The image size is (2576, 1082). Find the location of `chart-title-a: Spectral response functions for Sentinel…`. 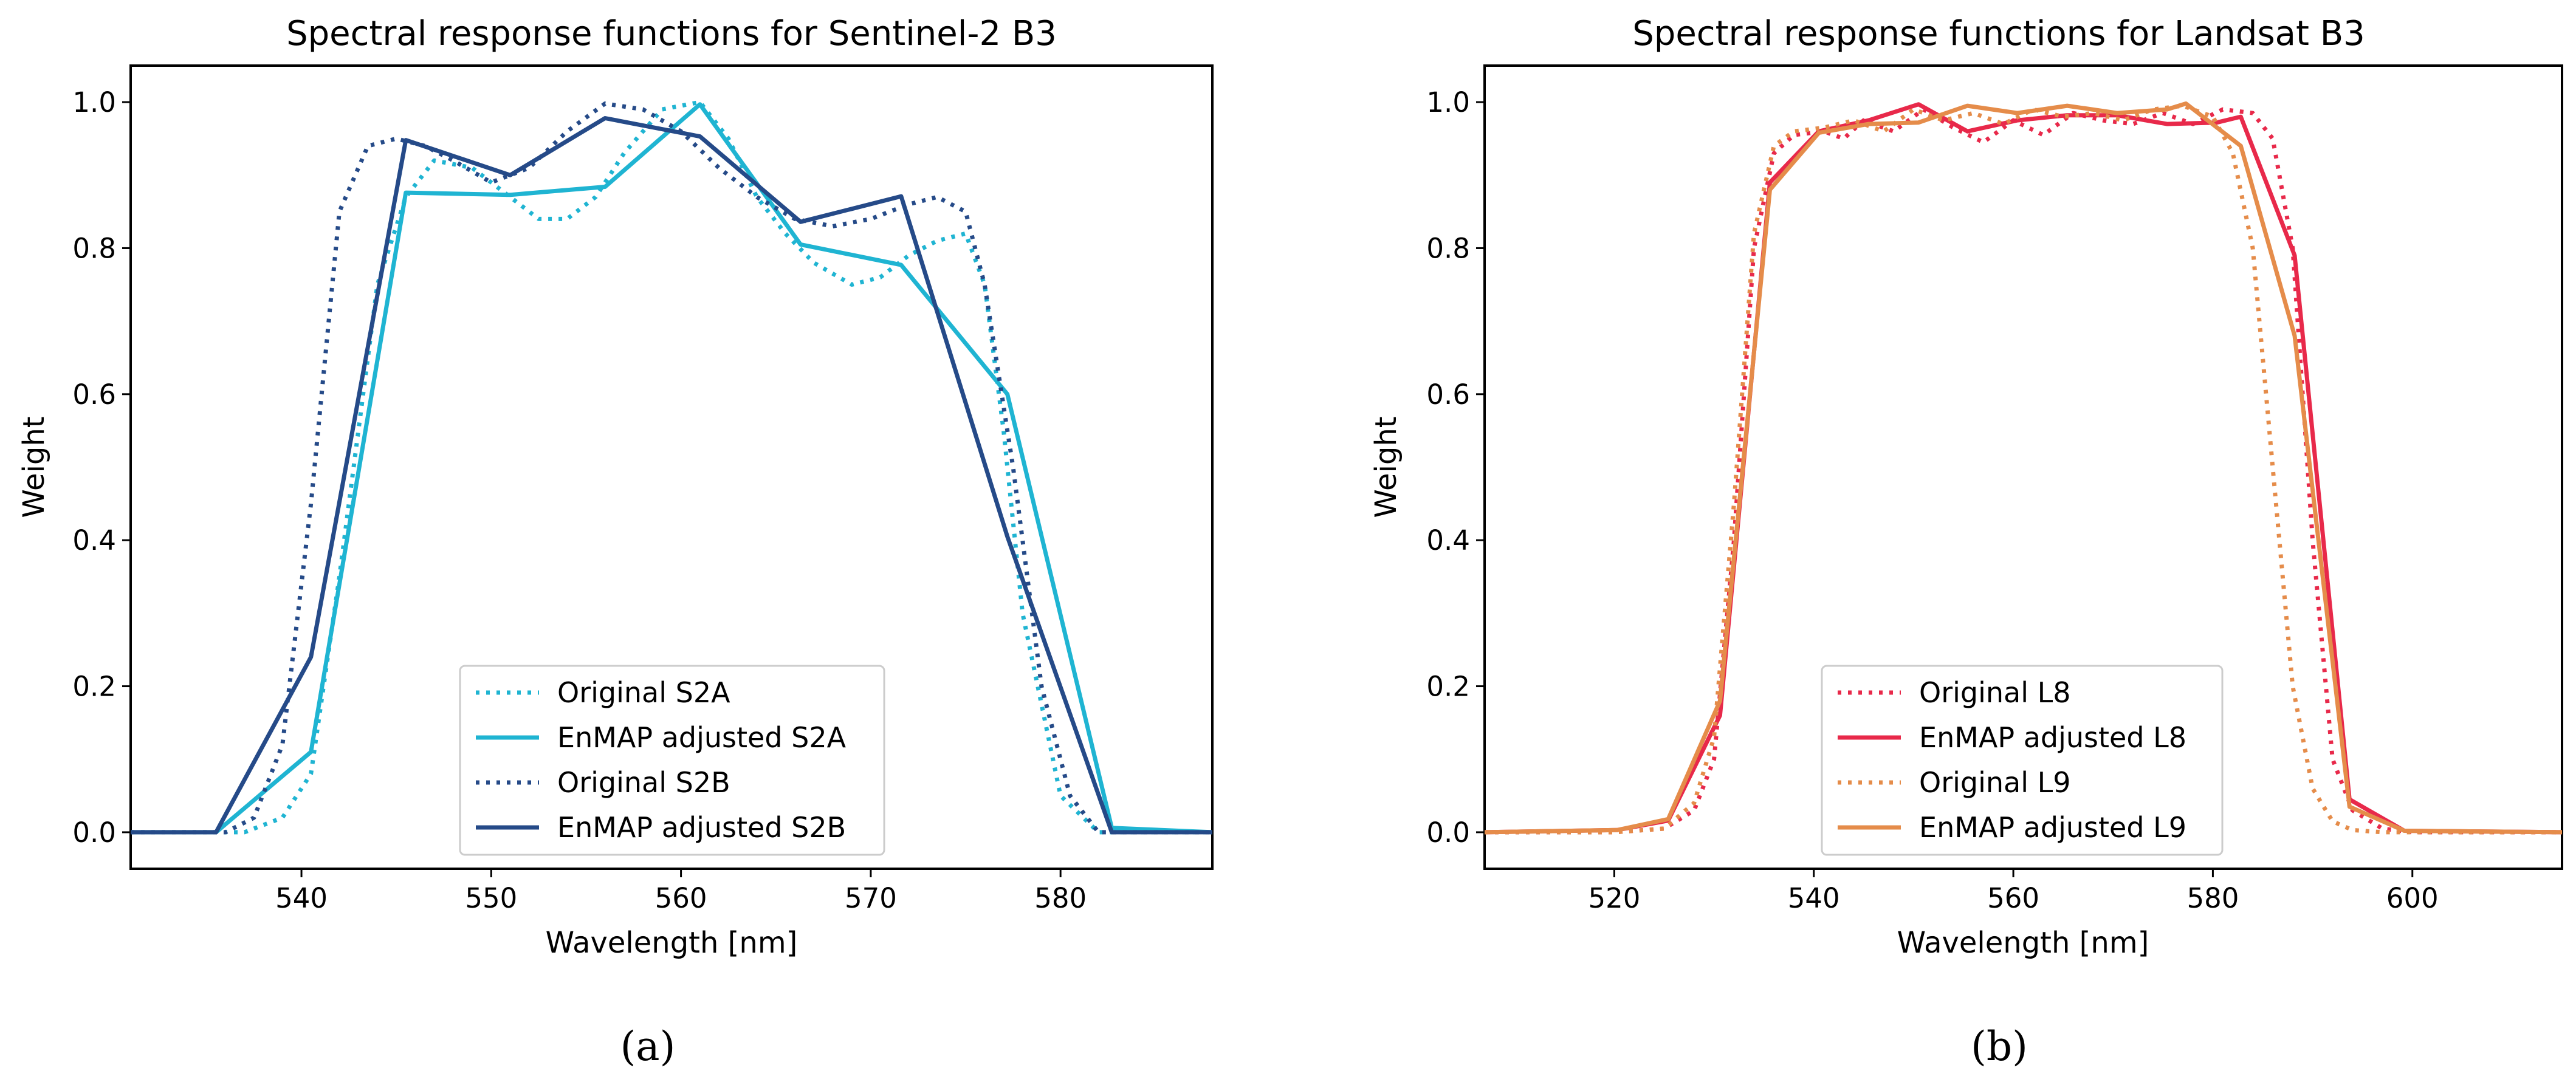

chart-title-a: Spectral response functions for Sentinel… is located at coordinates (671, 33).